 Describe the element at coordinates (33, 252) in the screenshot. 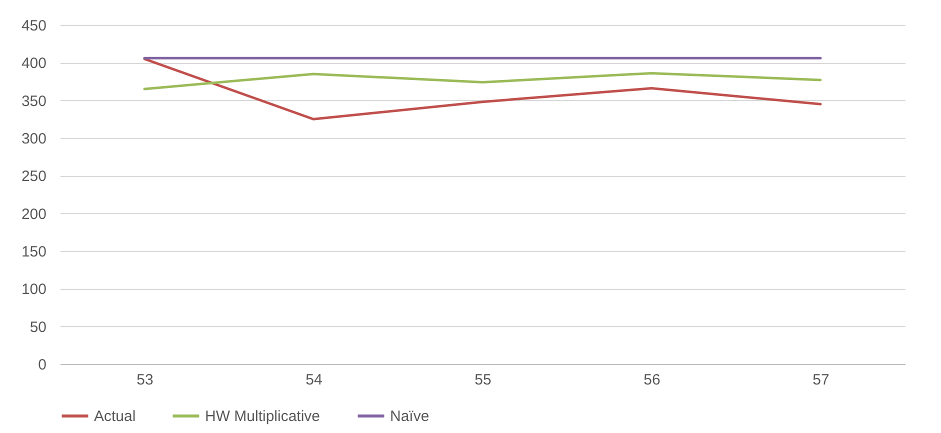

I see `y-tick-label: 150` at that location.